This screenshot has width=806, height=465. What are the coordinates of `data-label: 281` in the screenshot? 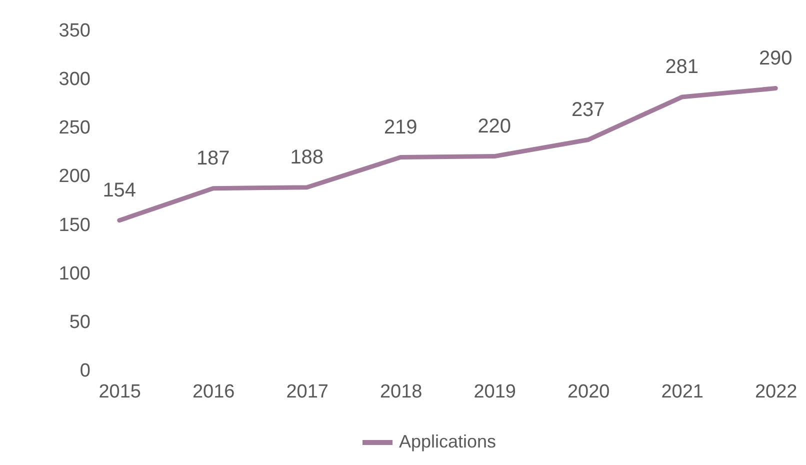 It's located at (682, 67).